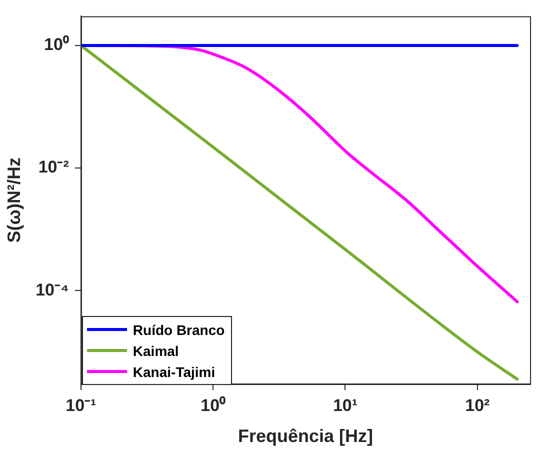  I want to click on y-tick-label: 10⁻², so click(54, 167).